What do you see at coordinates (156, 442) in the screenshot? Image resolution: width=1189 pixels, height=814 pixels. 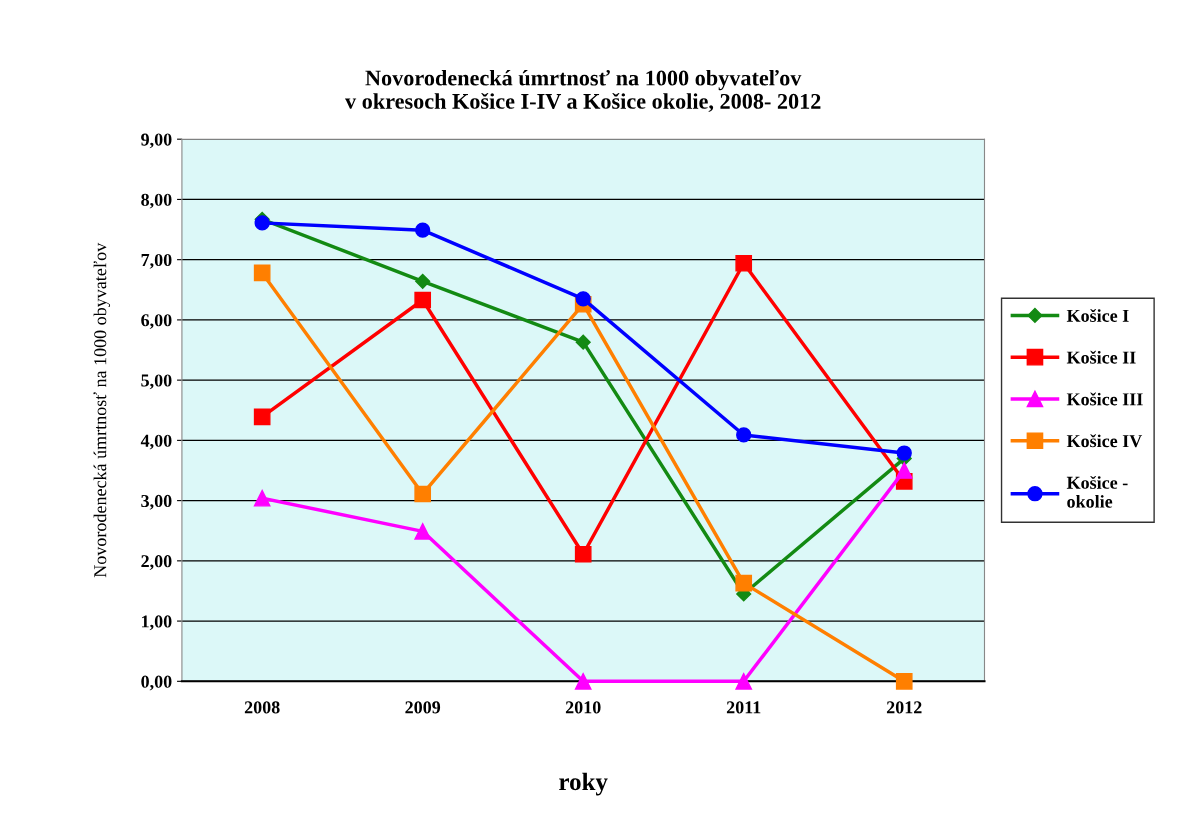 I see `y-tick-label: 4,00` at bounding box center [156, 442].